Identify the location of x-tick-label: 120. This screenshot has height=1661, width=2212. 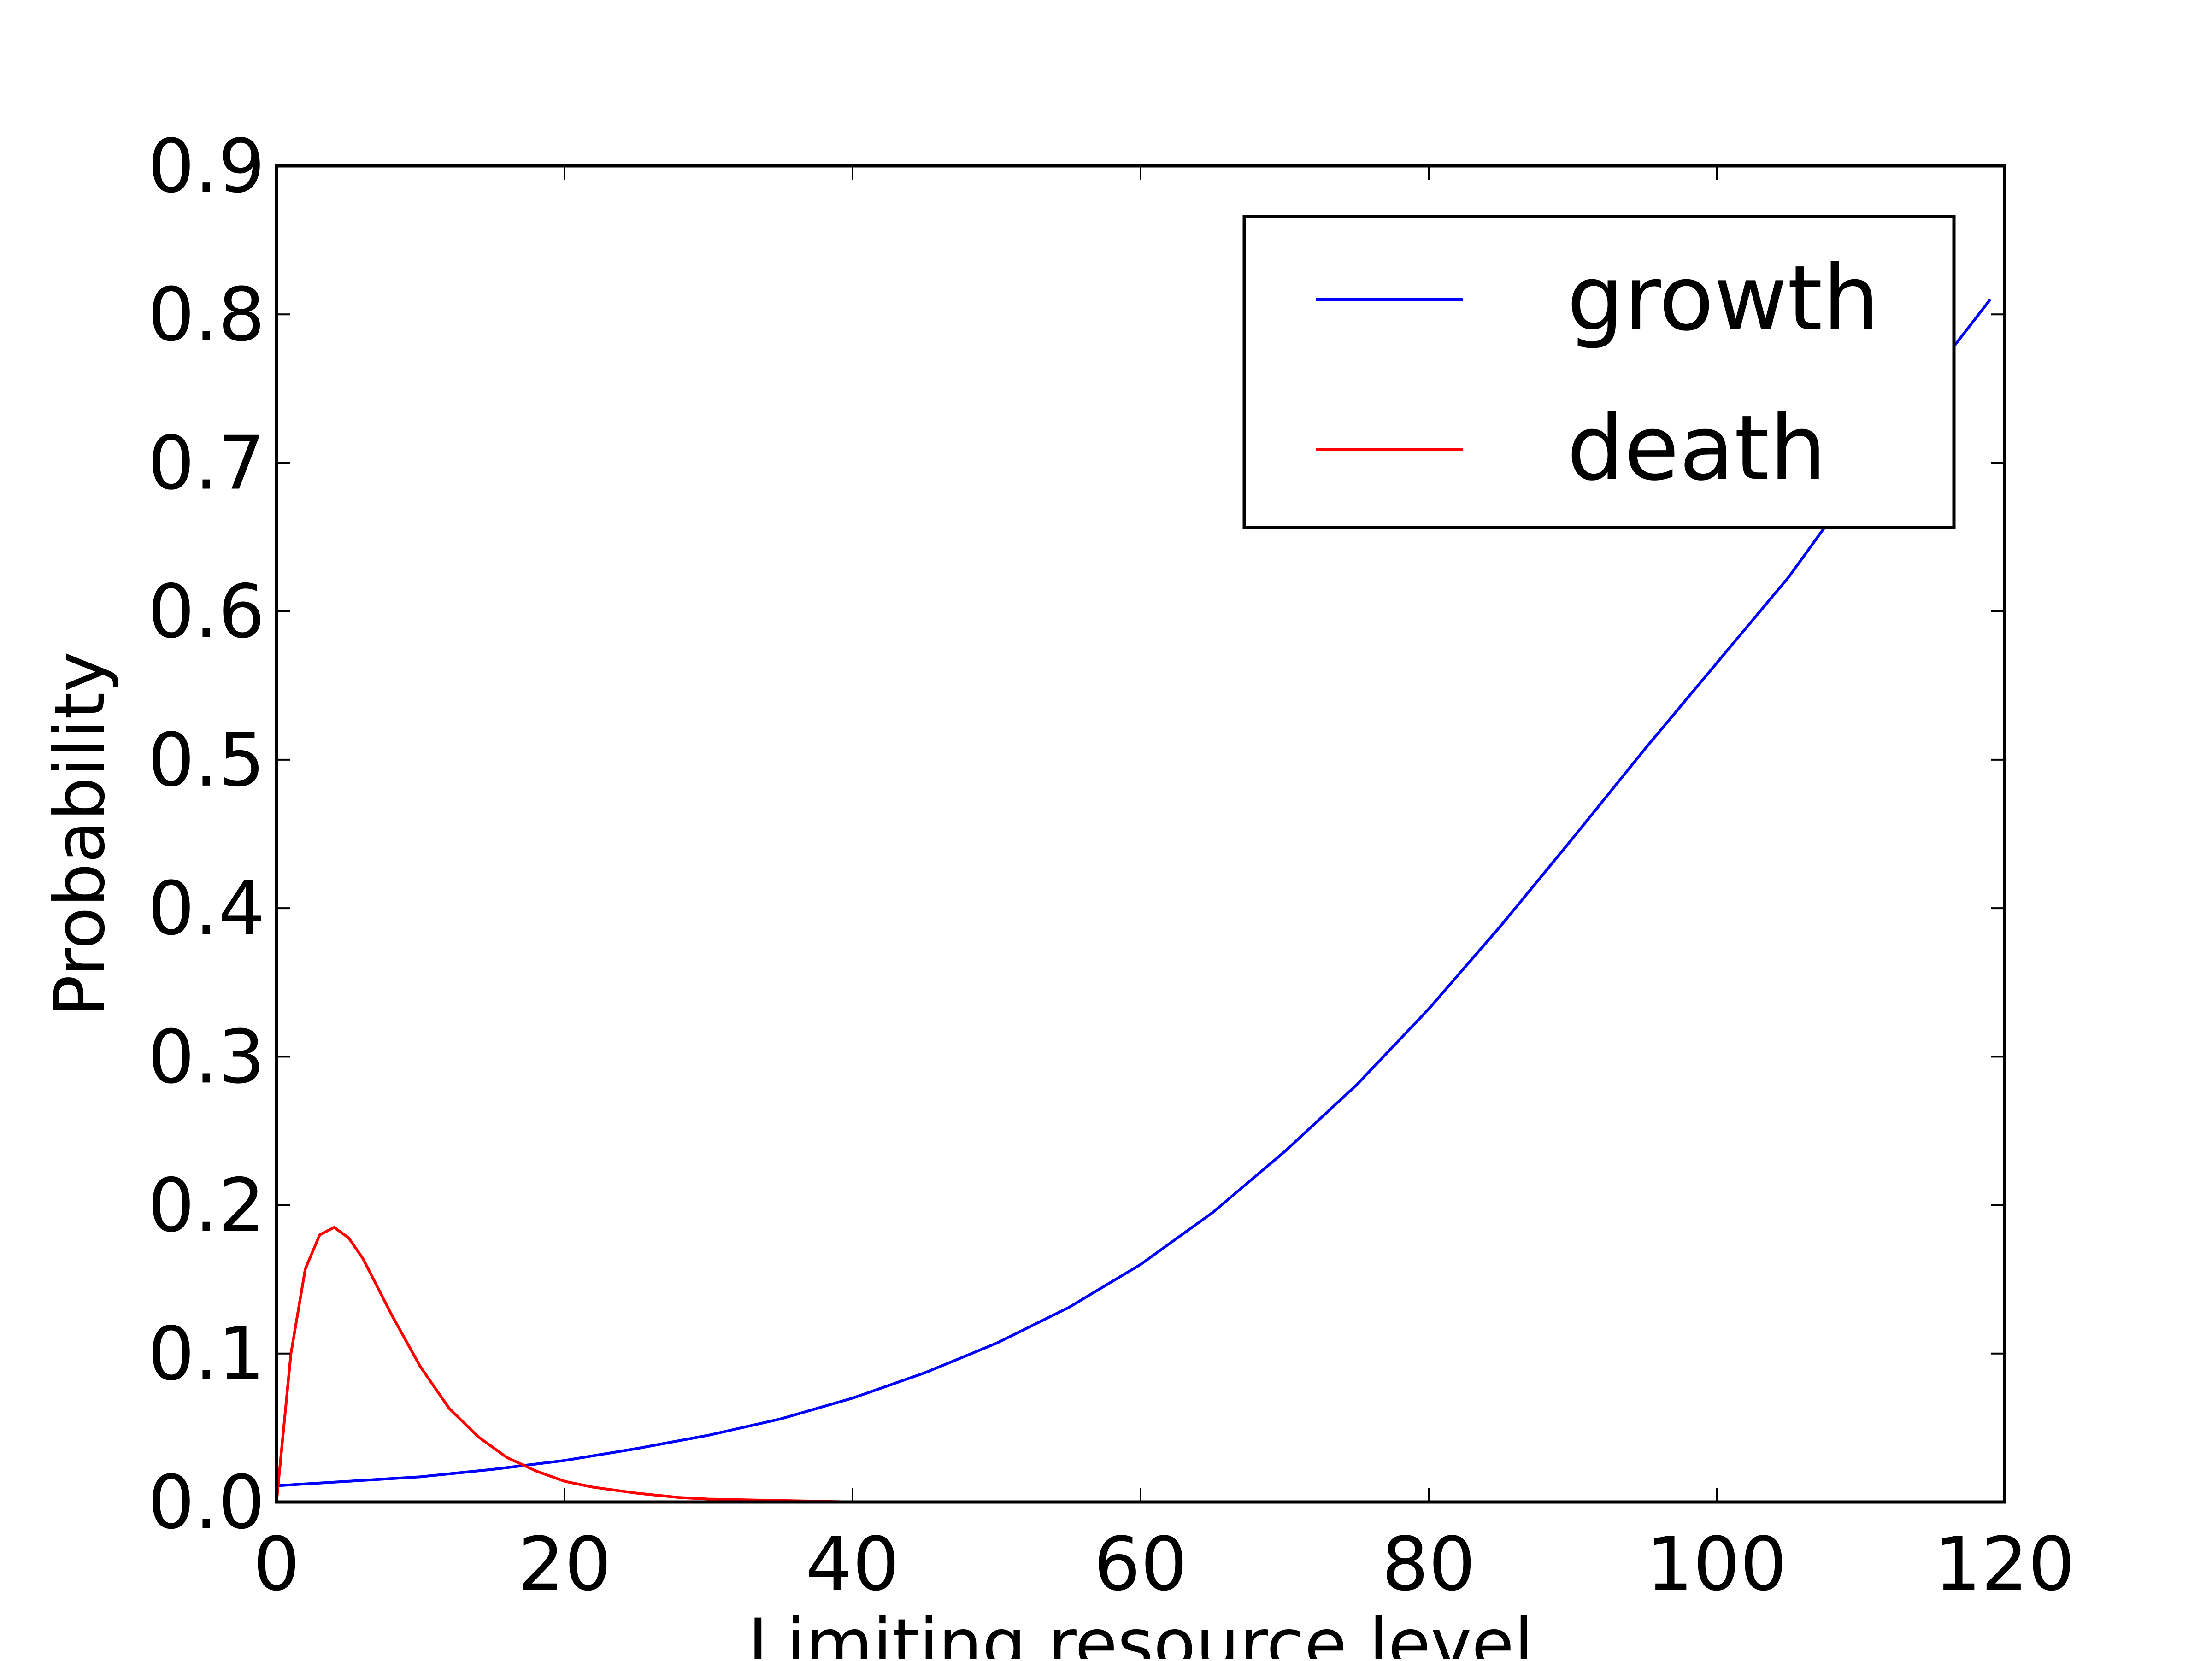
(2004, 1564).